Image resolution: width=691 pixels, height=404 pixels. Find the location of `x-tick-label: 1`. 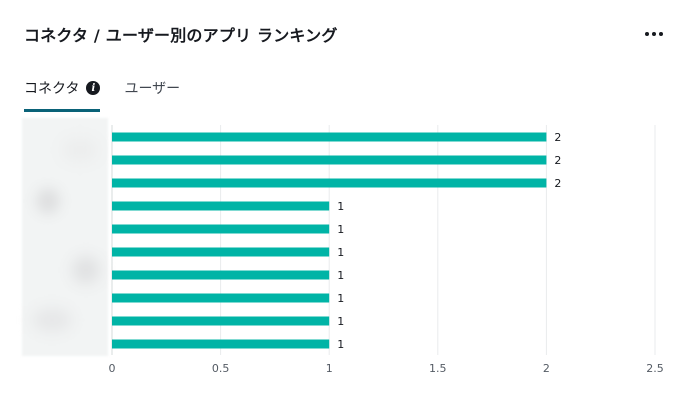

x-tick-label: 1 is located at coordinates (329, 368).